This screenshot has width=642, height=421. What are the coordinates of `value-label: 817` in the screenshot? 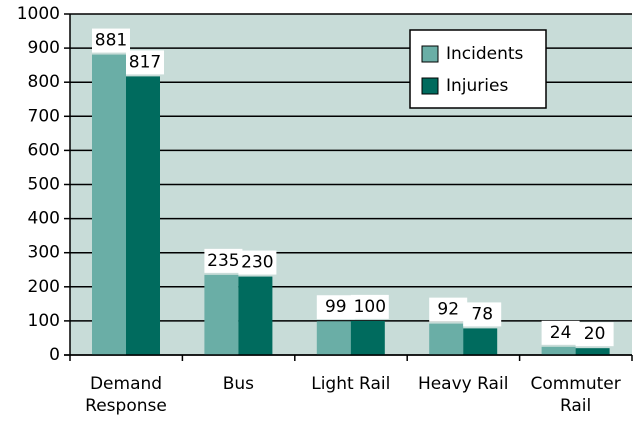 It's located at (145, 62).